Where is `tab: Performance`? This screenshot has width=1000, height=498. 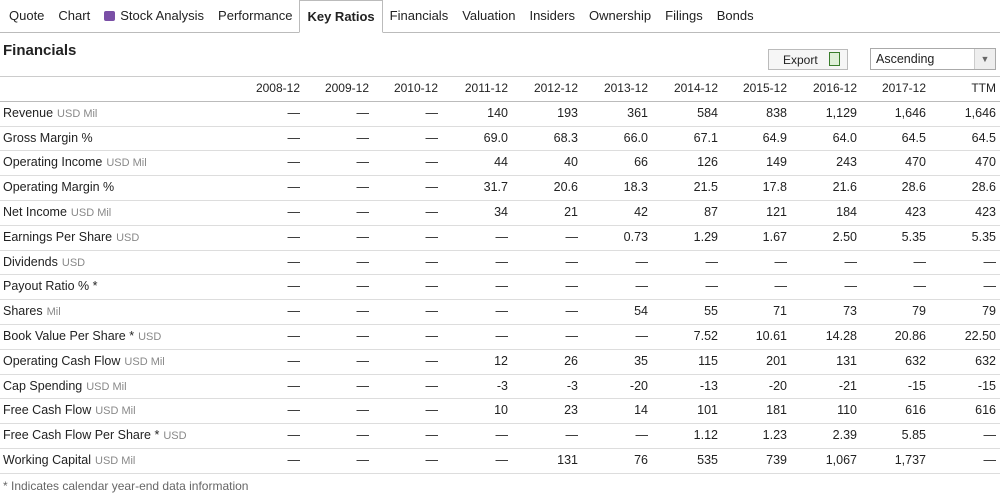 tab: Performance is located at coordinates (255, 16).